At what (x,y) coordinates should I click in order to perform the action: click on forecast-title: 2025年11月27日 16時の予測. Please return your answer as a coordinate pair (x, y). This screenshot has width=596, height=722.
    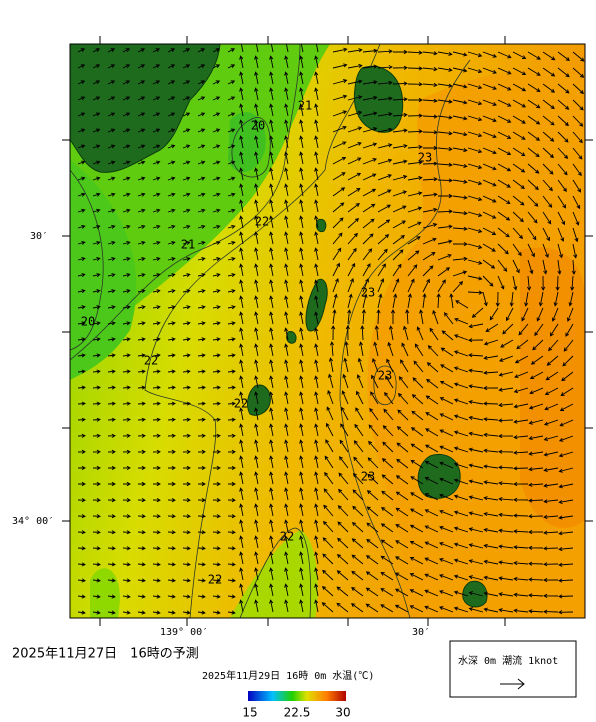
    Looking at the image, I should click on (105, 654).